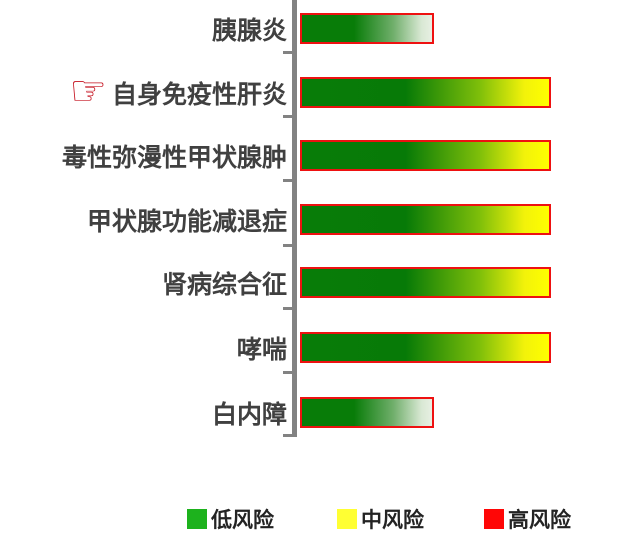 The width and height of the screenshot is (626, 548). Describe the element at coordinates (174, 157) in the screenshot. I see `category-label-text: 毒性弥漫性甲状腺肿` at that location.